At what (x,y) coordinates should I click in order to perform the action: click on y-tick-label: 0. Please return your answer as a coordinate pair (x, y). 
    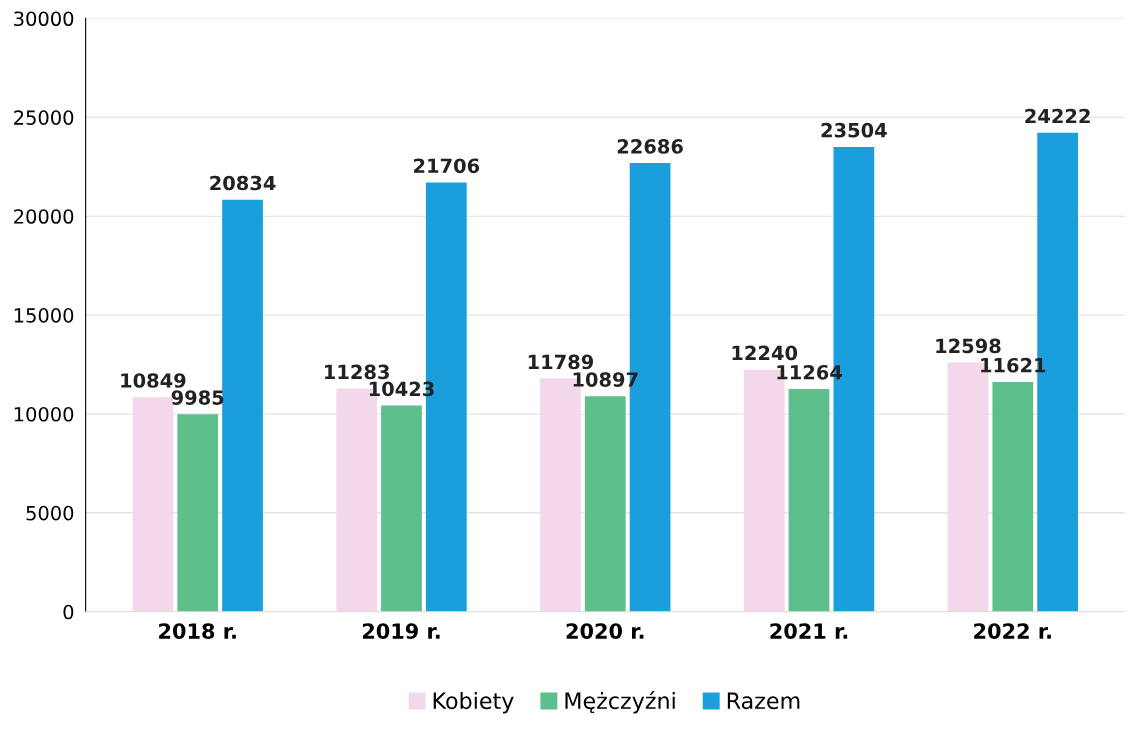
    Looking at the image, I should click on (68, 612).